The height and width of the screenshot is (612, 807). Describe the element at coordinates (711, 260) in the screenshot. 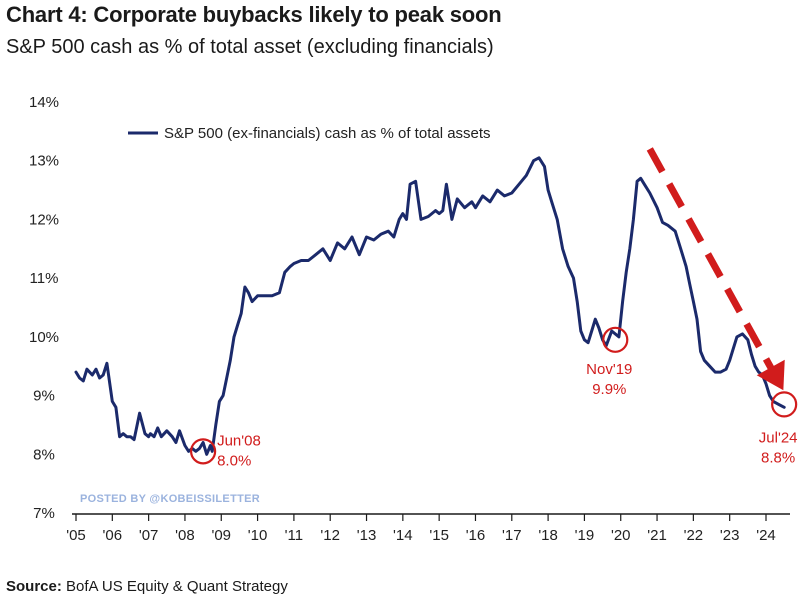

I see `trend-arrow-shaft` at that location.